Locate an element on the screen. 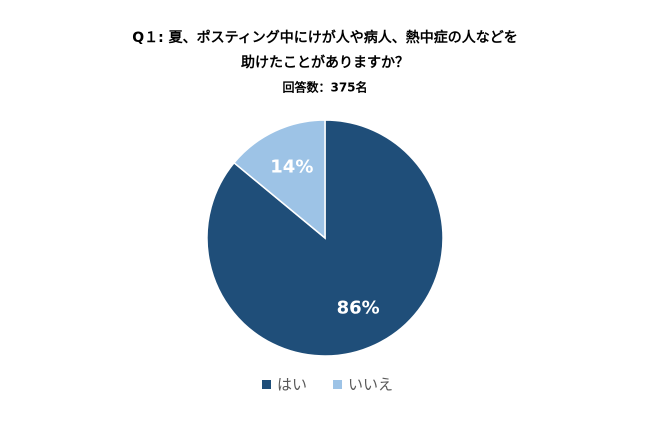  data-label: 14% is located at coordinates (291, 167).